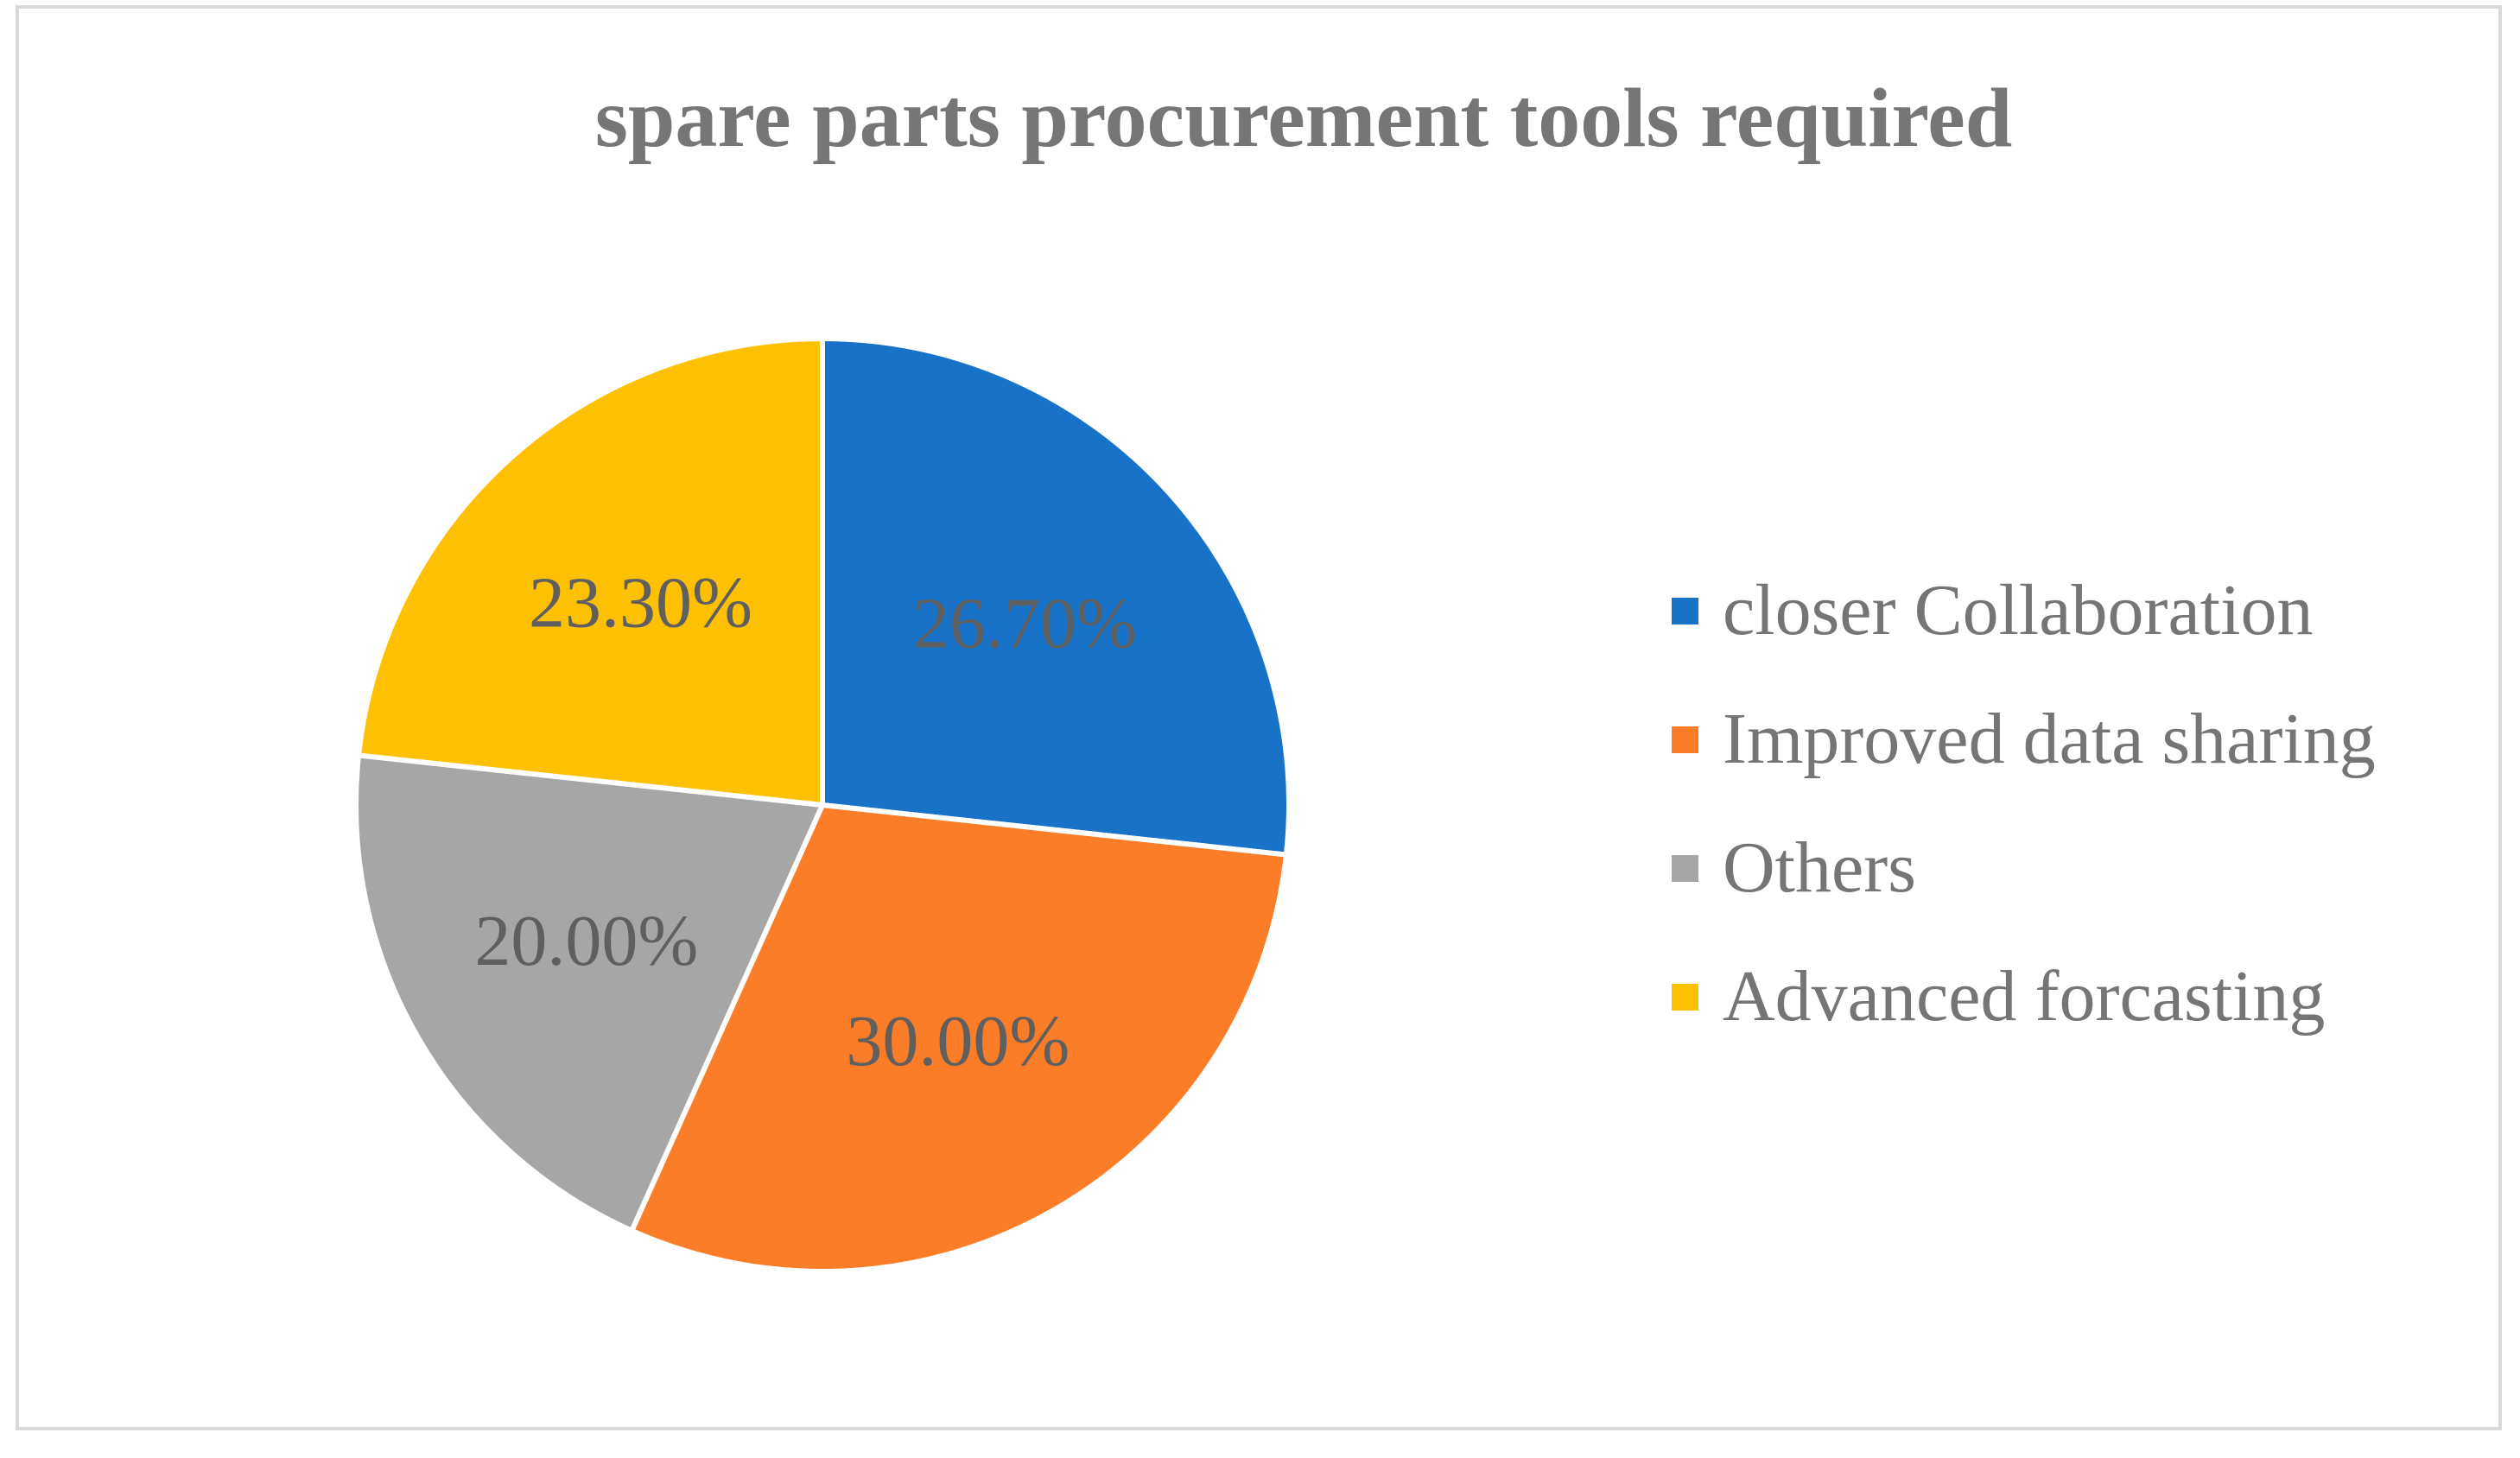 The image size is (2520, 1458). I want to click on pie-slice-advanced-forcasting, so click(590, 572).